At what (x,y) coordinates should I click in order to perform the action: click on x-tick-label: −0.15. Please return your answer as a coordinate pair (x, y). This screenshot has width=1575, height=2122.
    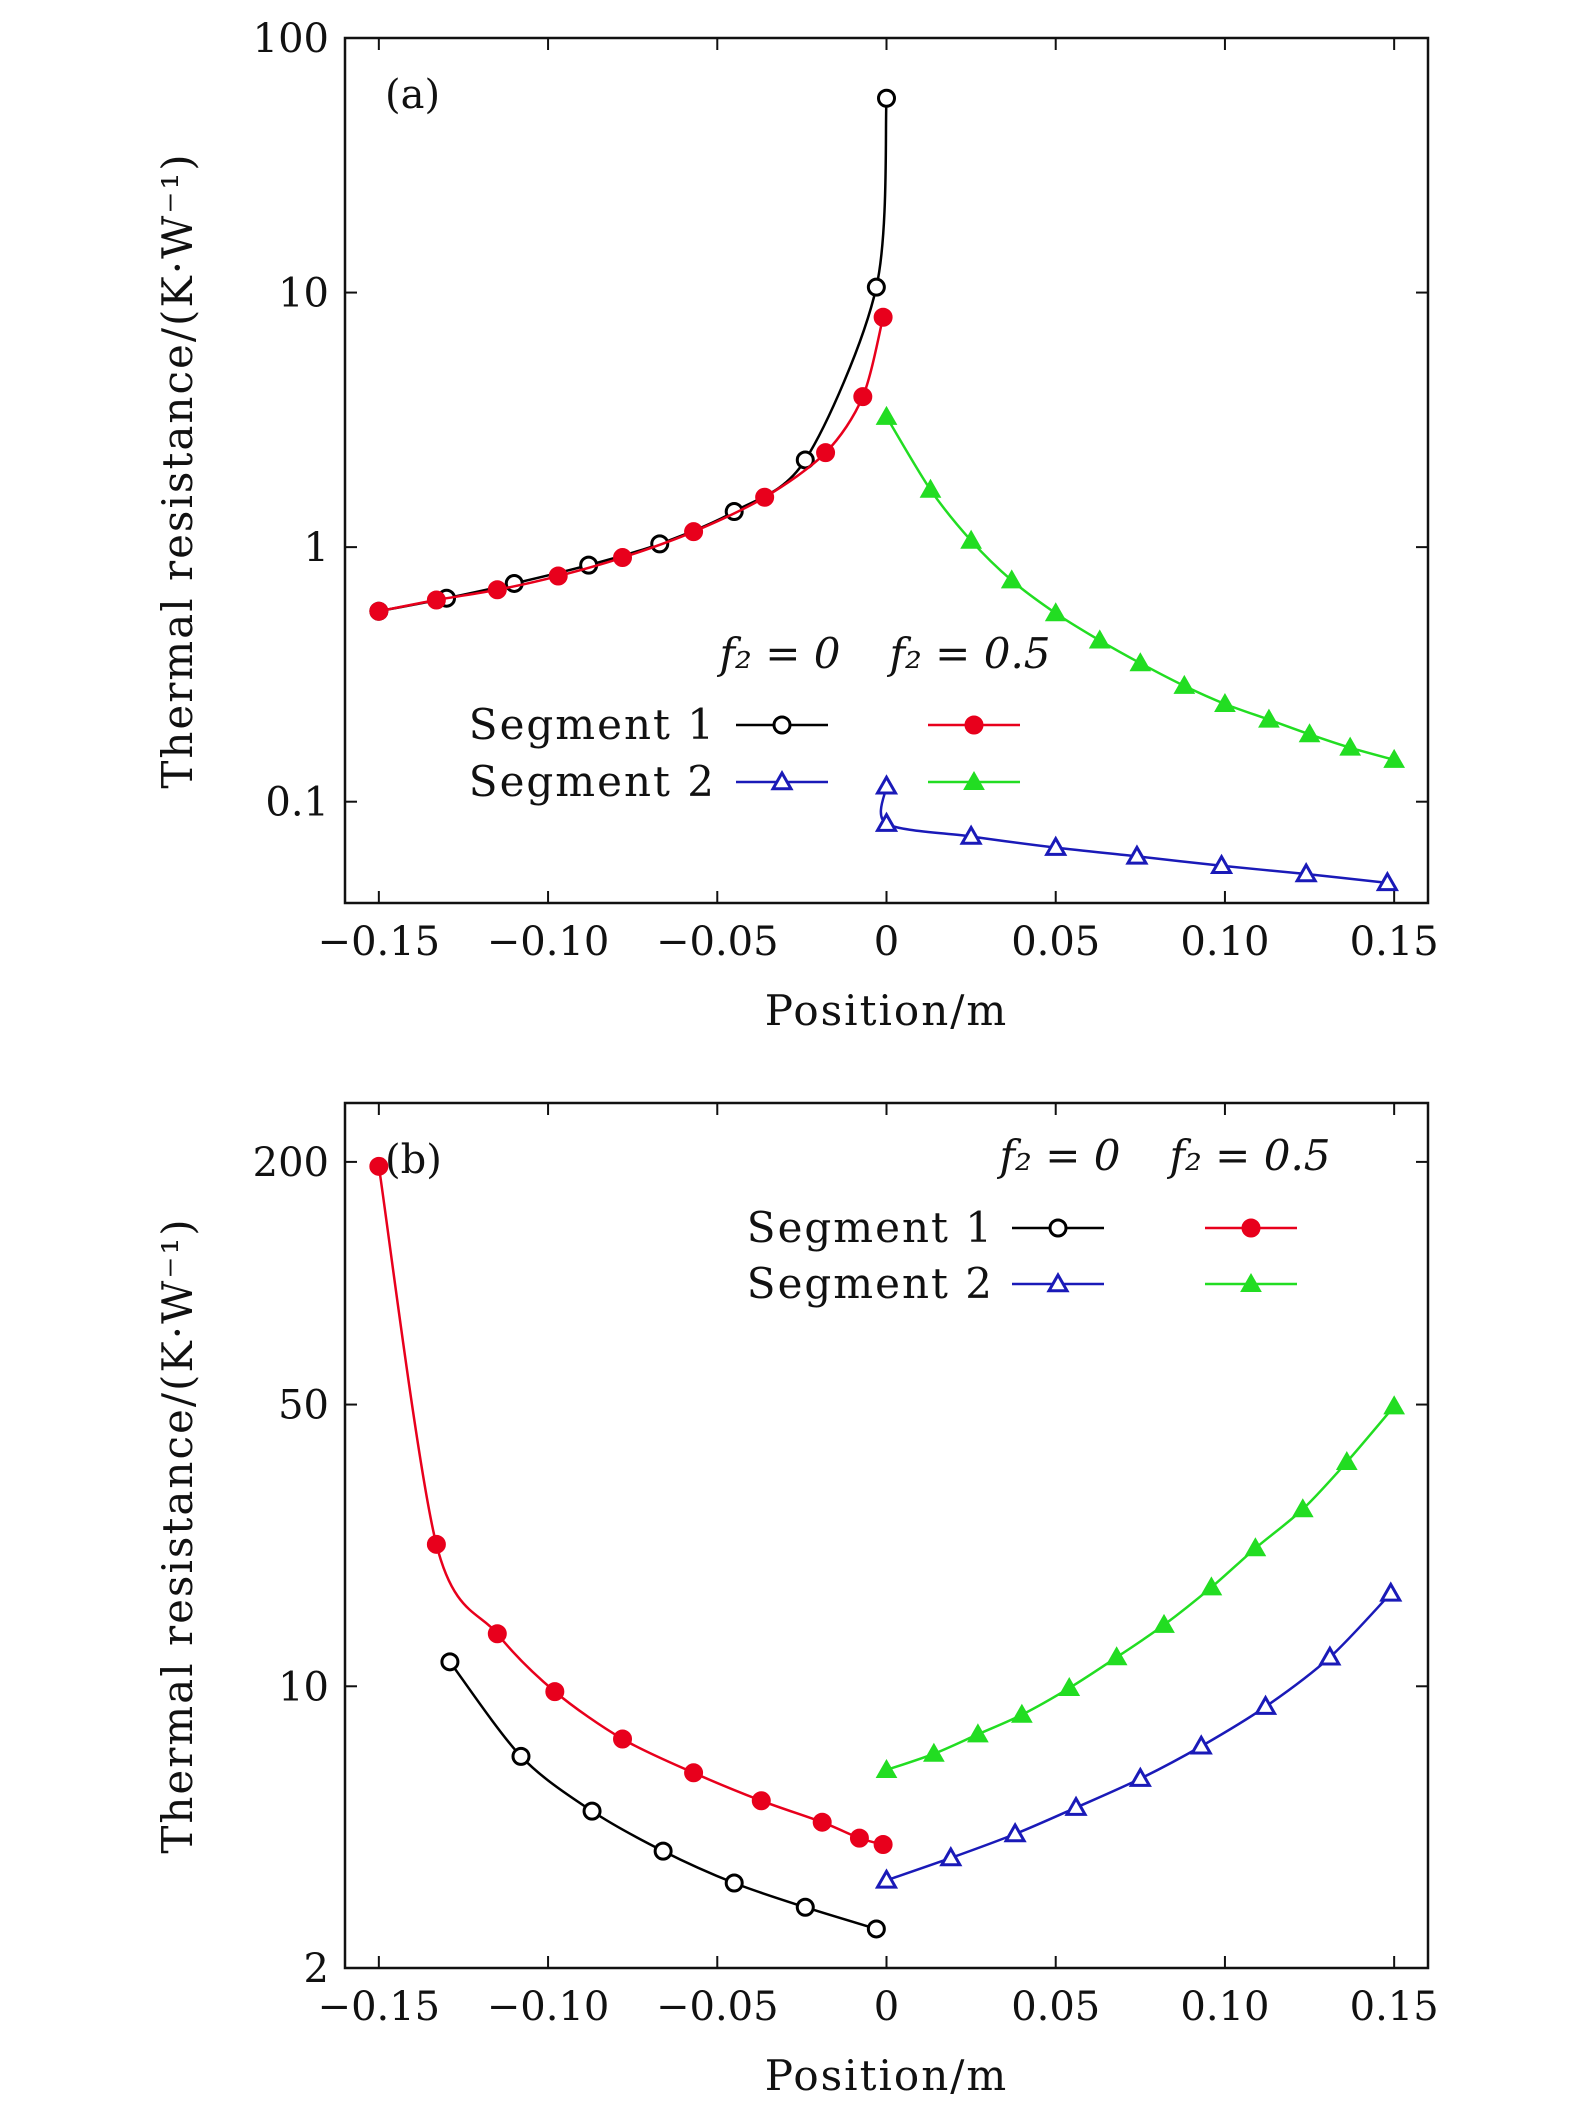
    Looking at the image, I should click on (379, 942).